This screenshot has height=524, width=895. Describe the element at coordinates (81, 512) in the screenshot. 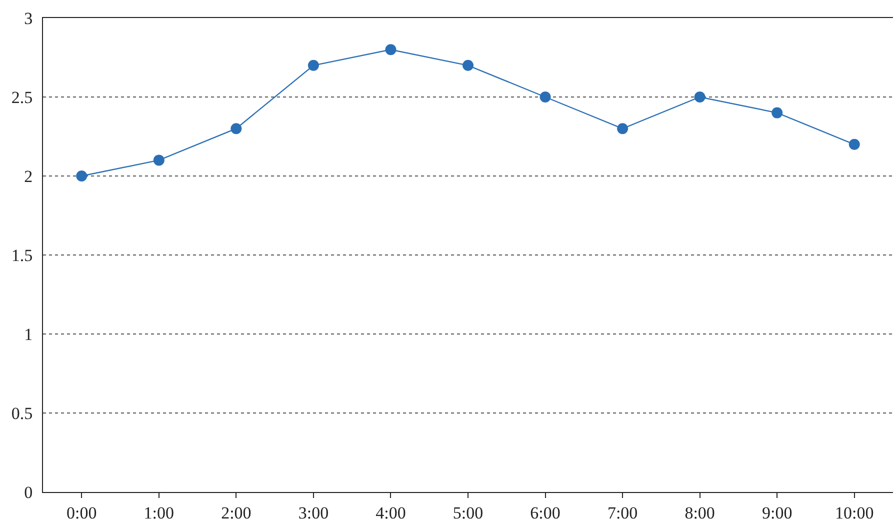

I see `x-tick-label: 0:00` at that location.